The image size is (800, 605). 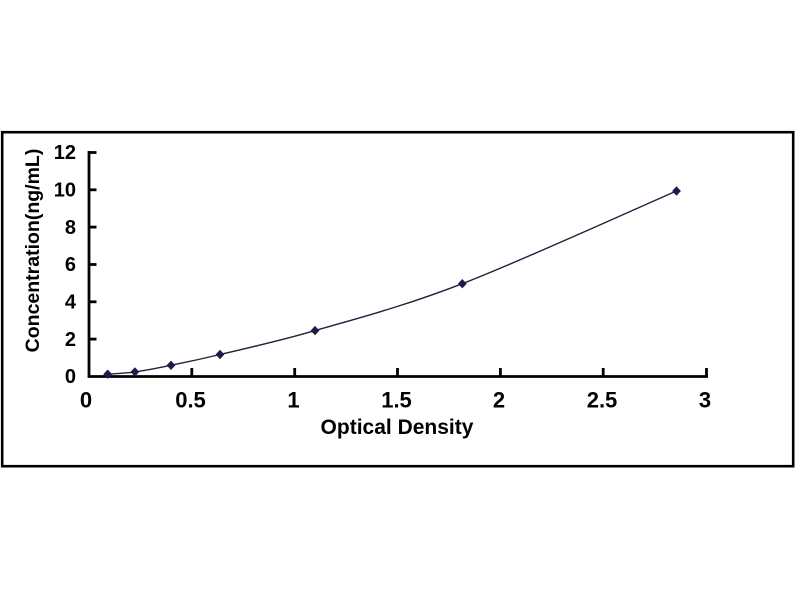 I want to click on svg-text: Concentration(ng/mL), so click(x=33, y=251).